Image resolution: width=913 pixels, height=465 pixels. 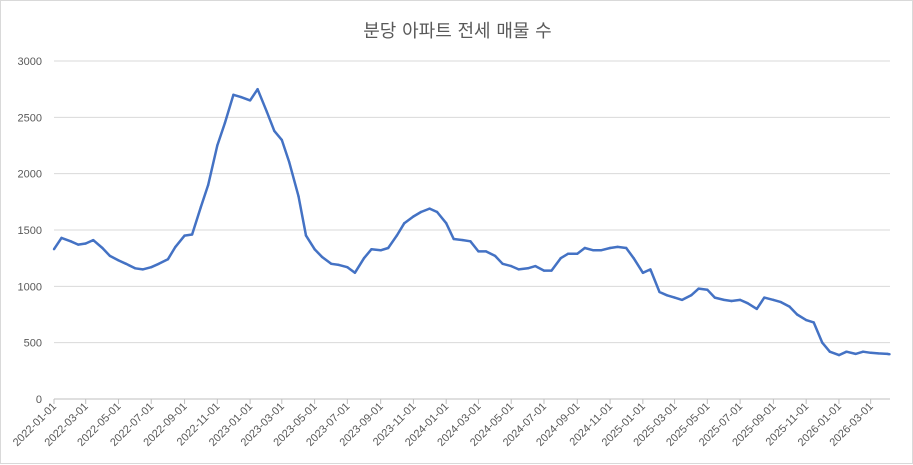 I want to click on y-axis-tick-labels: 0 500 1000 1500 2000 2500 3000, so click(x=30, y=231).